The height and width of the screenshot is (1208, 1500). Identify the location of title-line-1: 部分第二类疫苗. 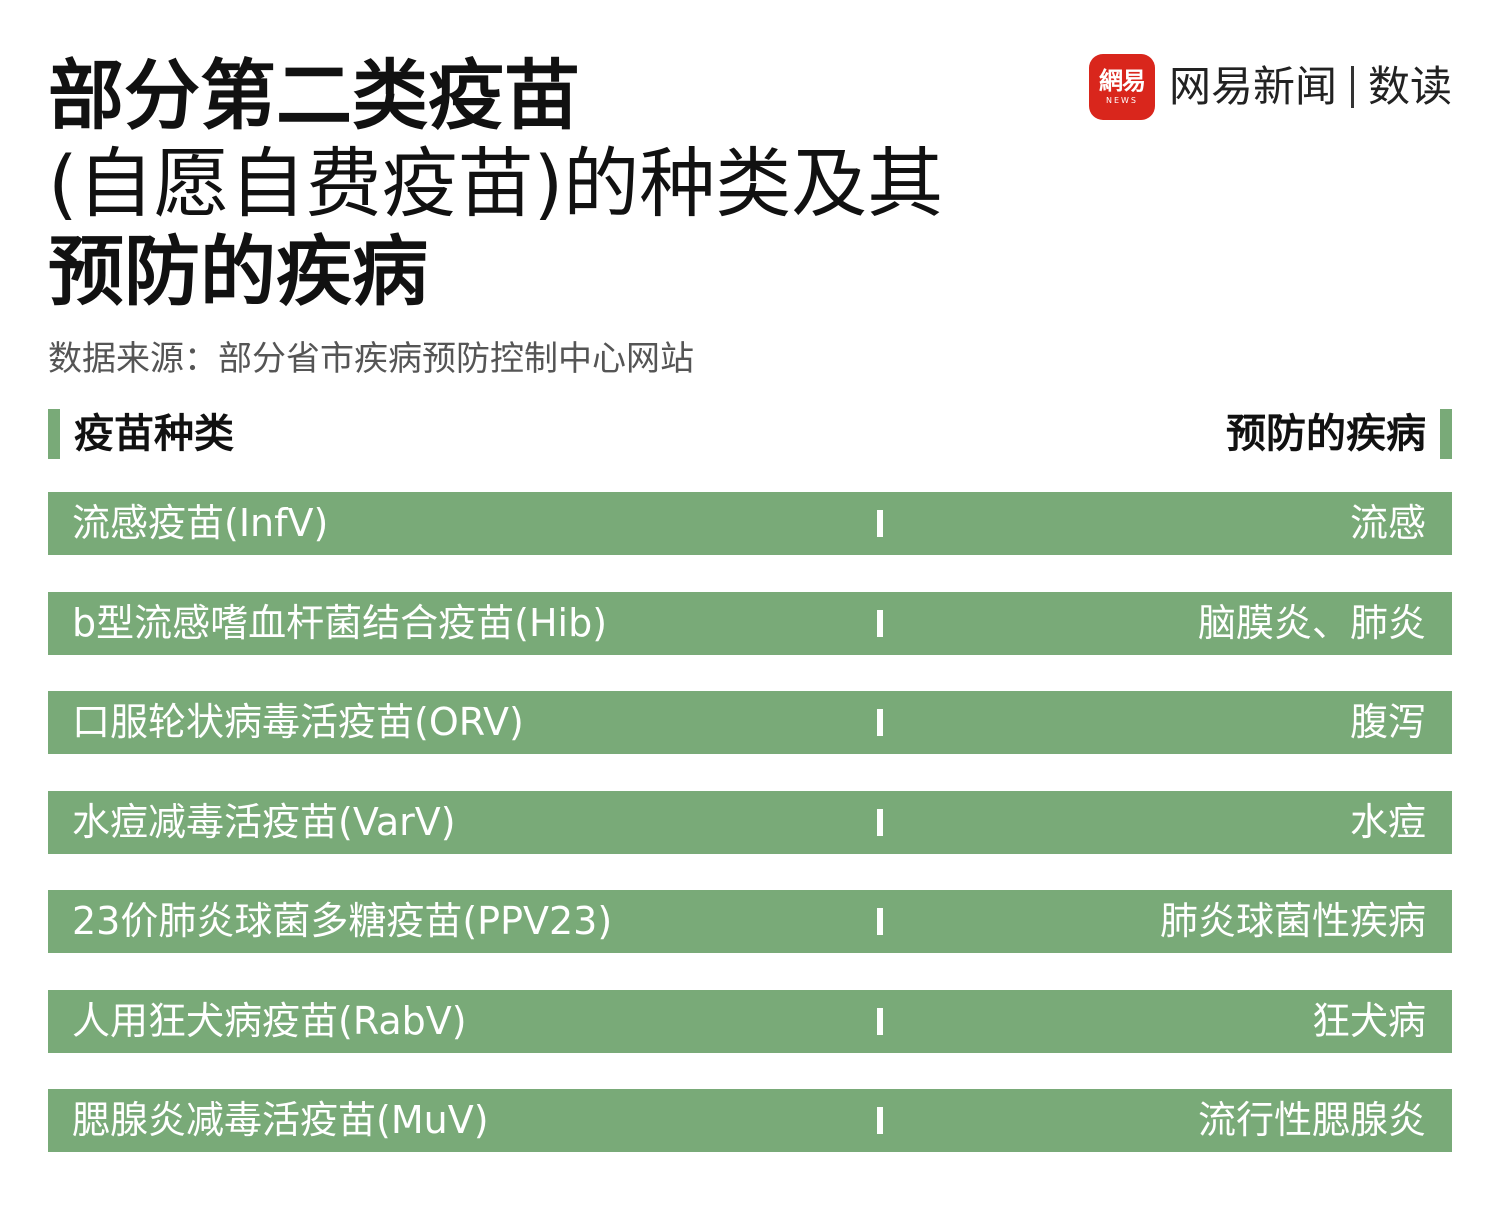
(314, 95).